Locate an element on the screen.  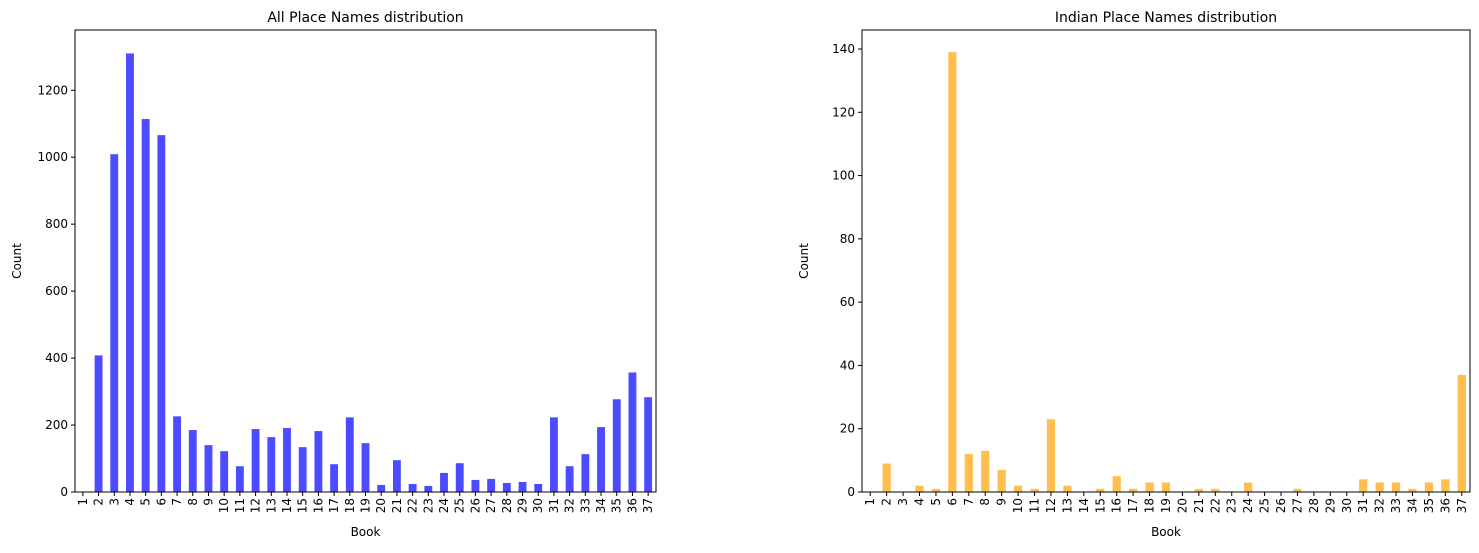
x-tick-label: 10 is located at coordinates (1018, 505).